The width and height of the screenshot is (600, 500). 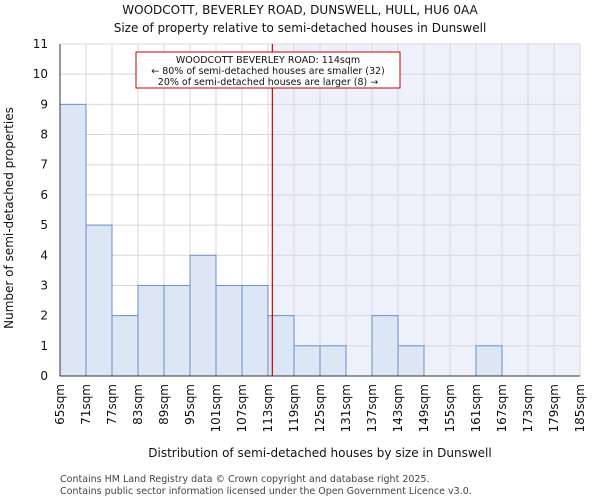 I want to click on y-tick-label: 10, so click(x=40, y=74).